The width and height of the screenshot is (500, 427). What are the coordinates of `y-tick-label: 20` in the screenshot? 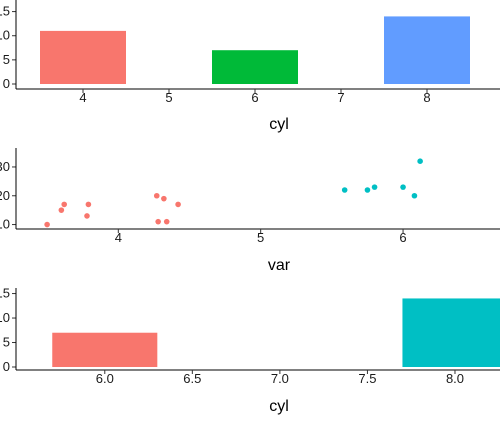 It's located at (5, 195).